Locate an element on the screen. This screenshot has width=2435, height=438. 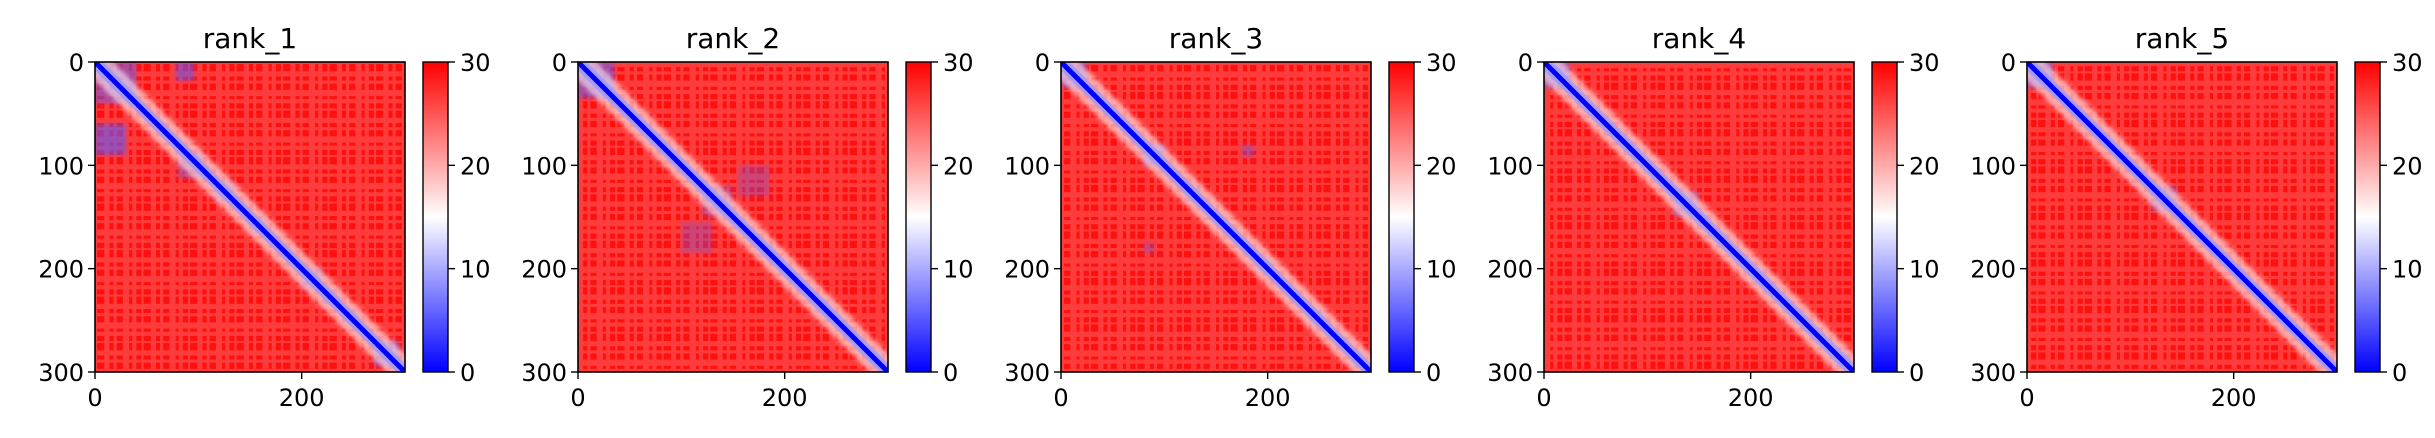
panel-title: rank_4 is located at coordinates (1699, 38).